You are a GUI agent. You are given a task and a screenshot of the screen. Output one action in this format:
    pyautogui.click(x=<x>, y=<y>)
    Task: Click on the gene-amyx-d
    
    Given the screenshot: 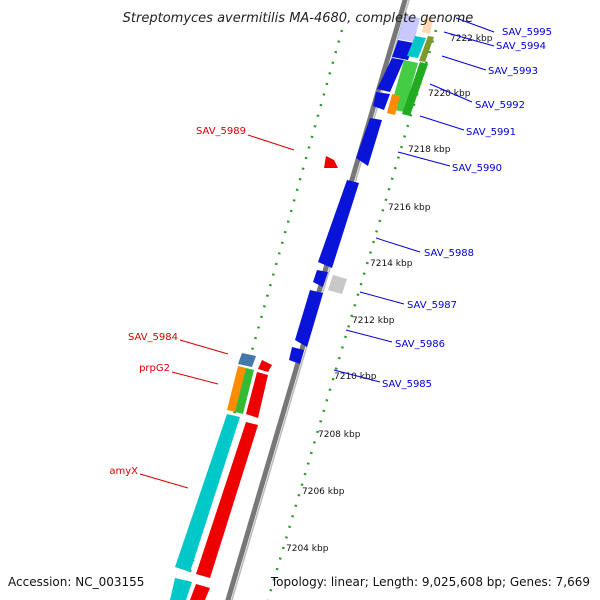 What is the action you would take?
    pyautogui.click(x=200, y=592)
    